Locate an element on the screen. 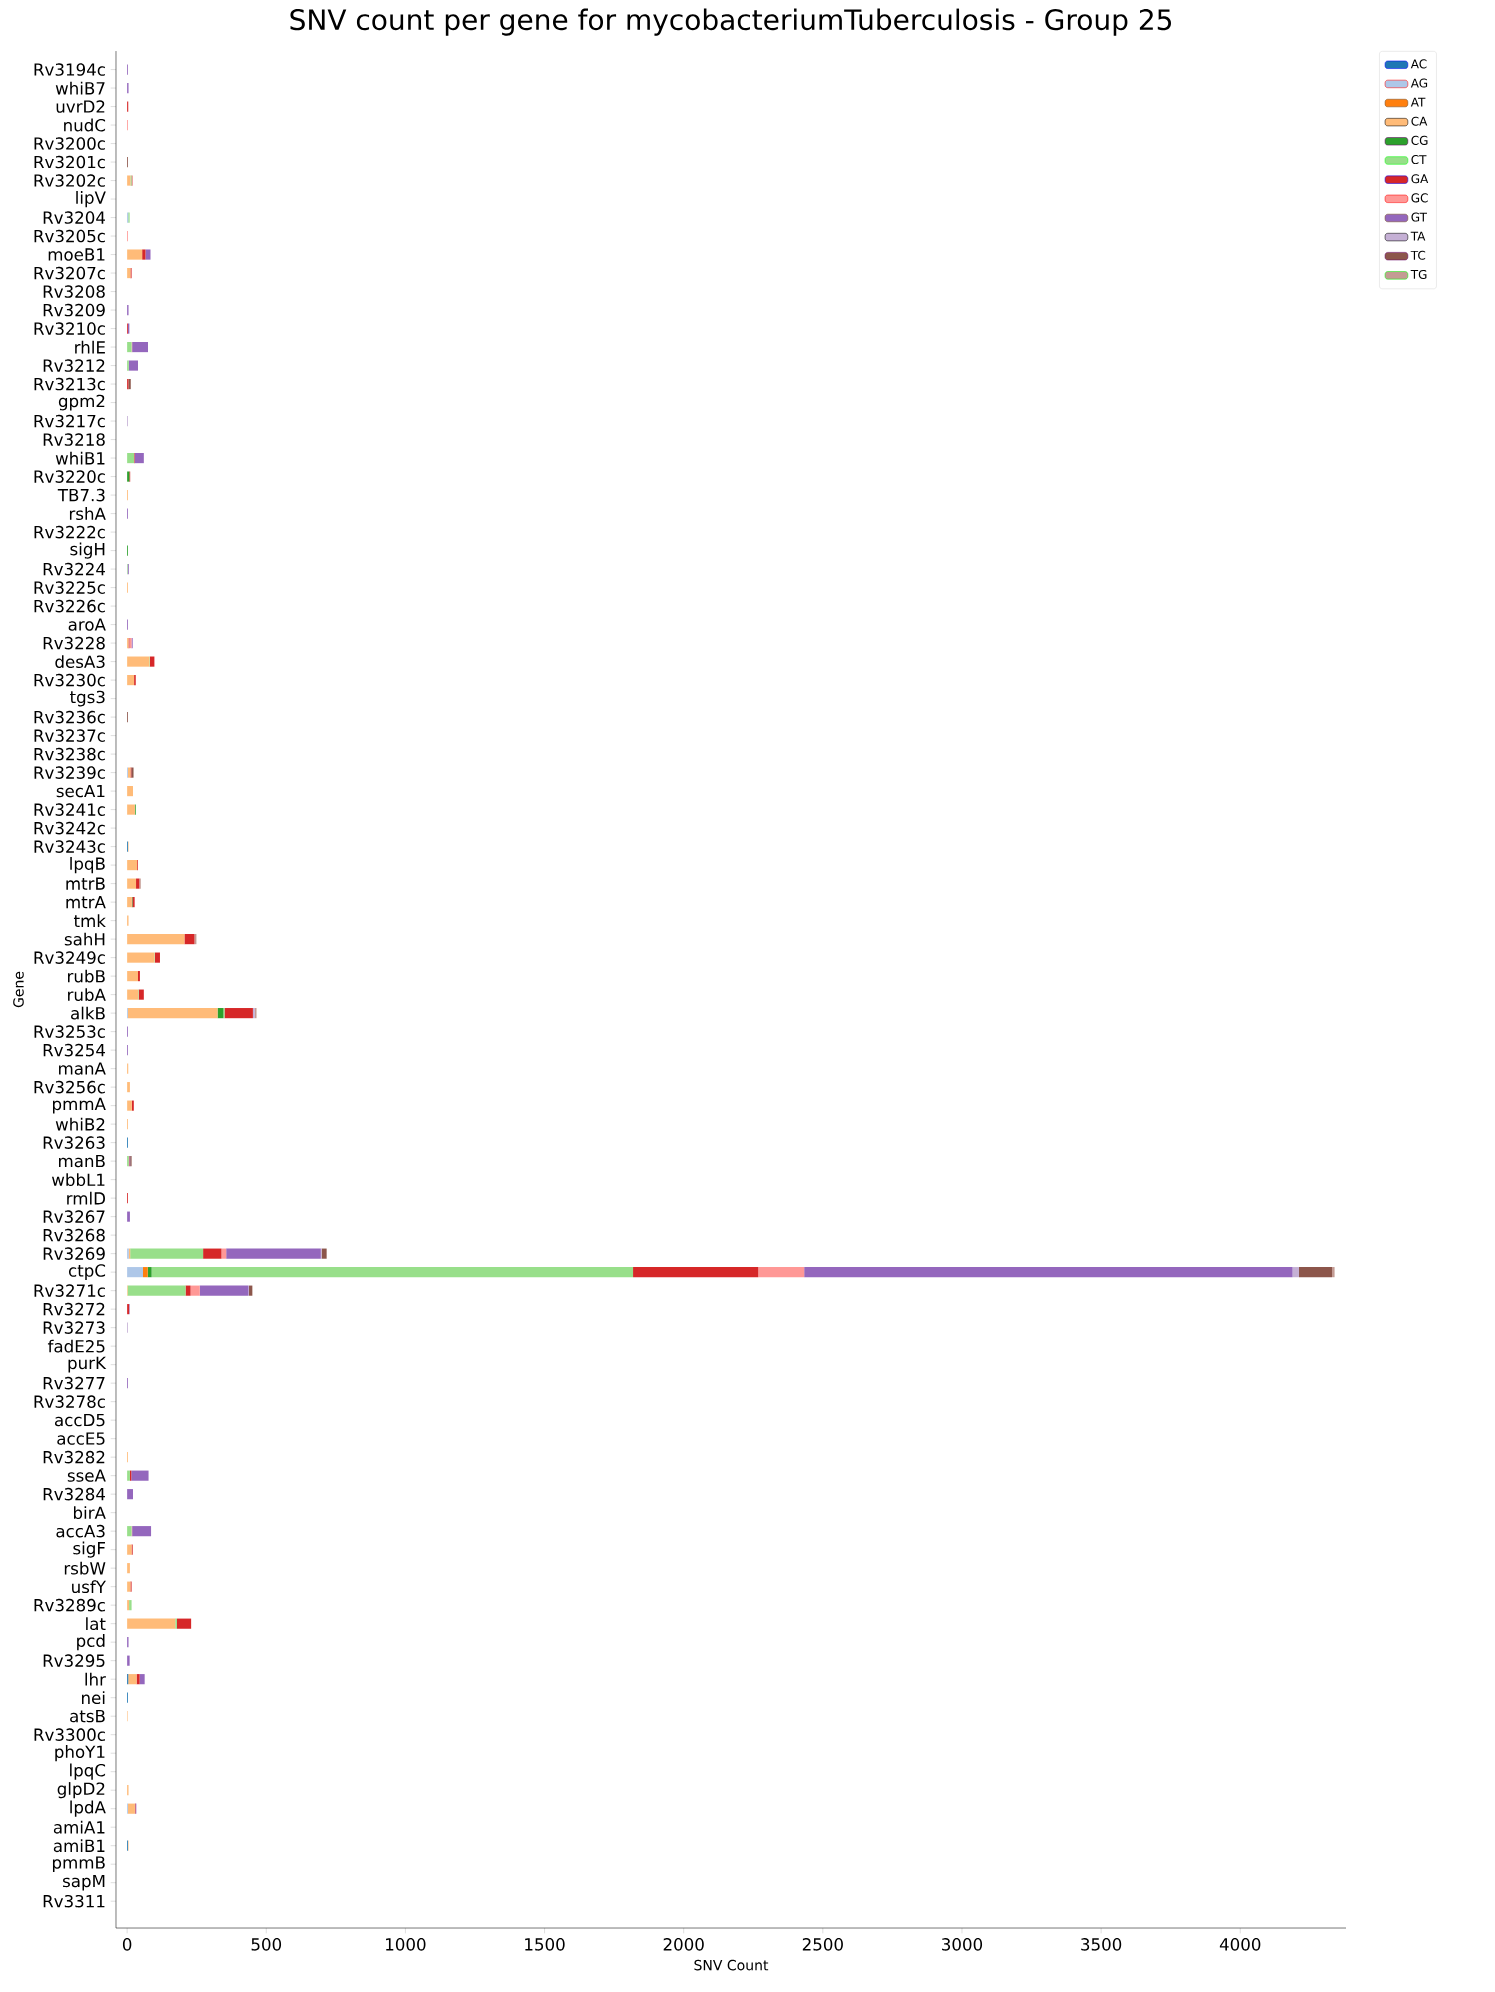  x-tick-label: 2000 is located at coordinates (683, 1944).